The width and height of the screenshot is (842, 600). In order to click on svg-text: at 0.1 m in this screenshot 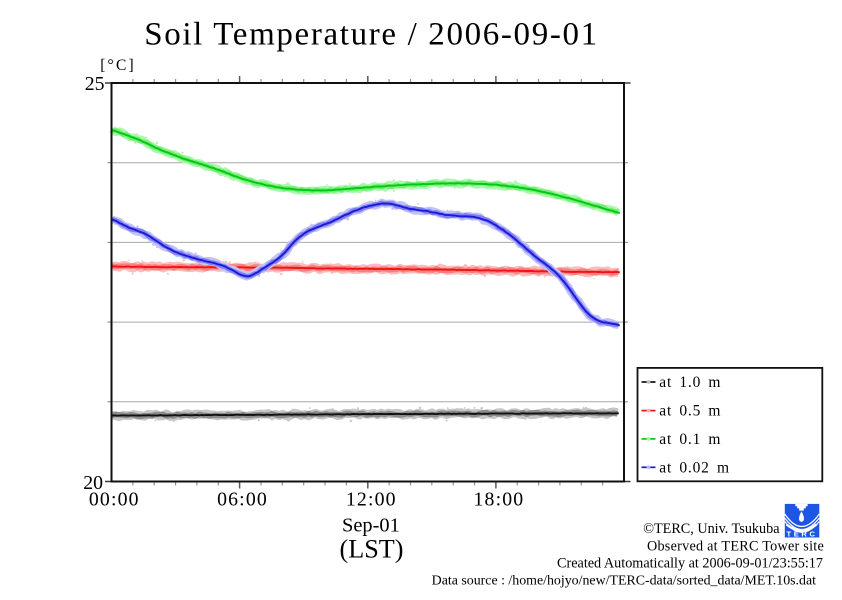, I will do `click(690, 439)`.